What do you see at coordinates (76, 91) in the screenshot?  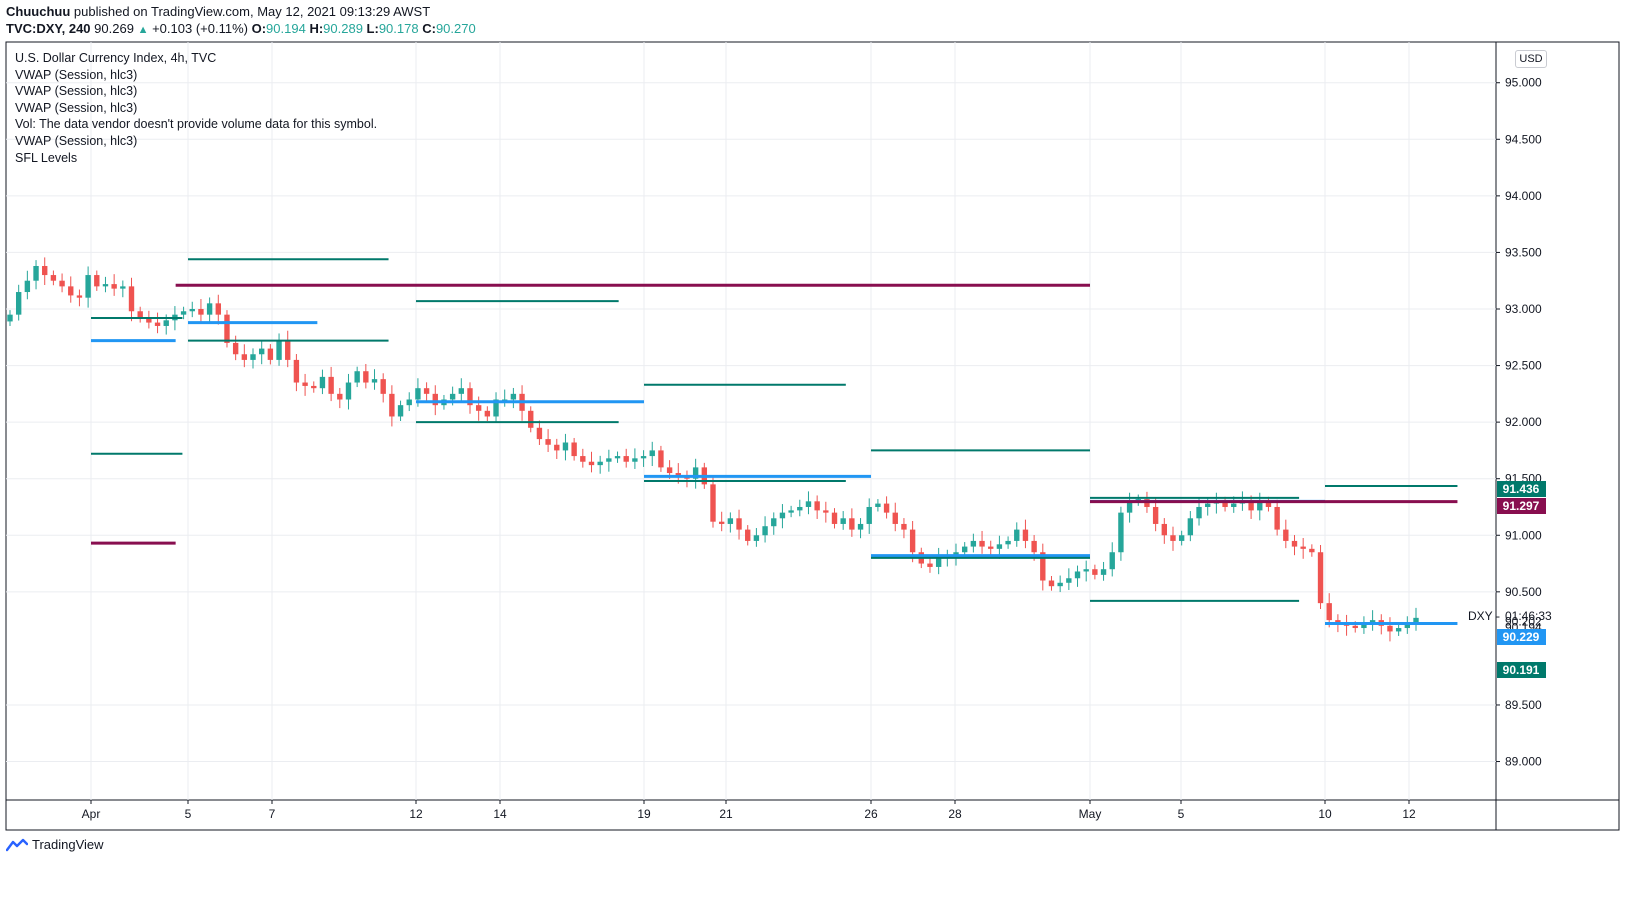 I see `legend-line-vwap-2: VWAP (Session, hlc3)` at bounding box center [76, 91].